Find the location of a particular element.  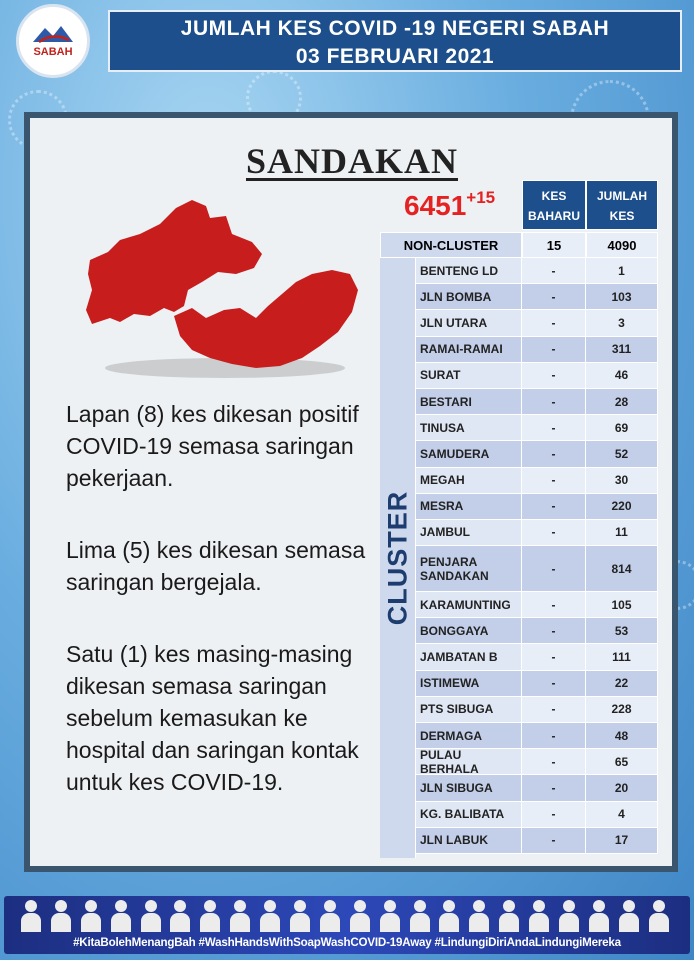

cluster-name: BONGGAYA is located at coordinates (469, 631).